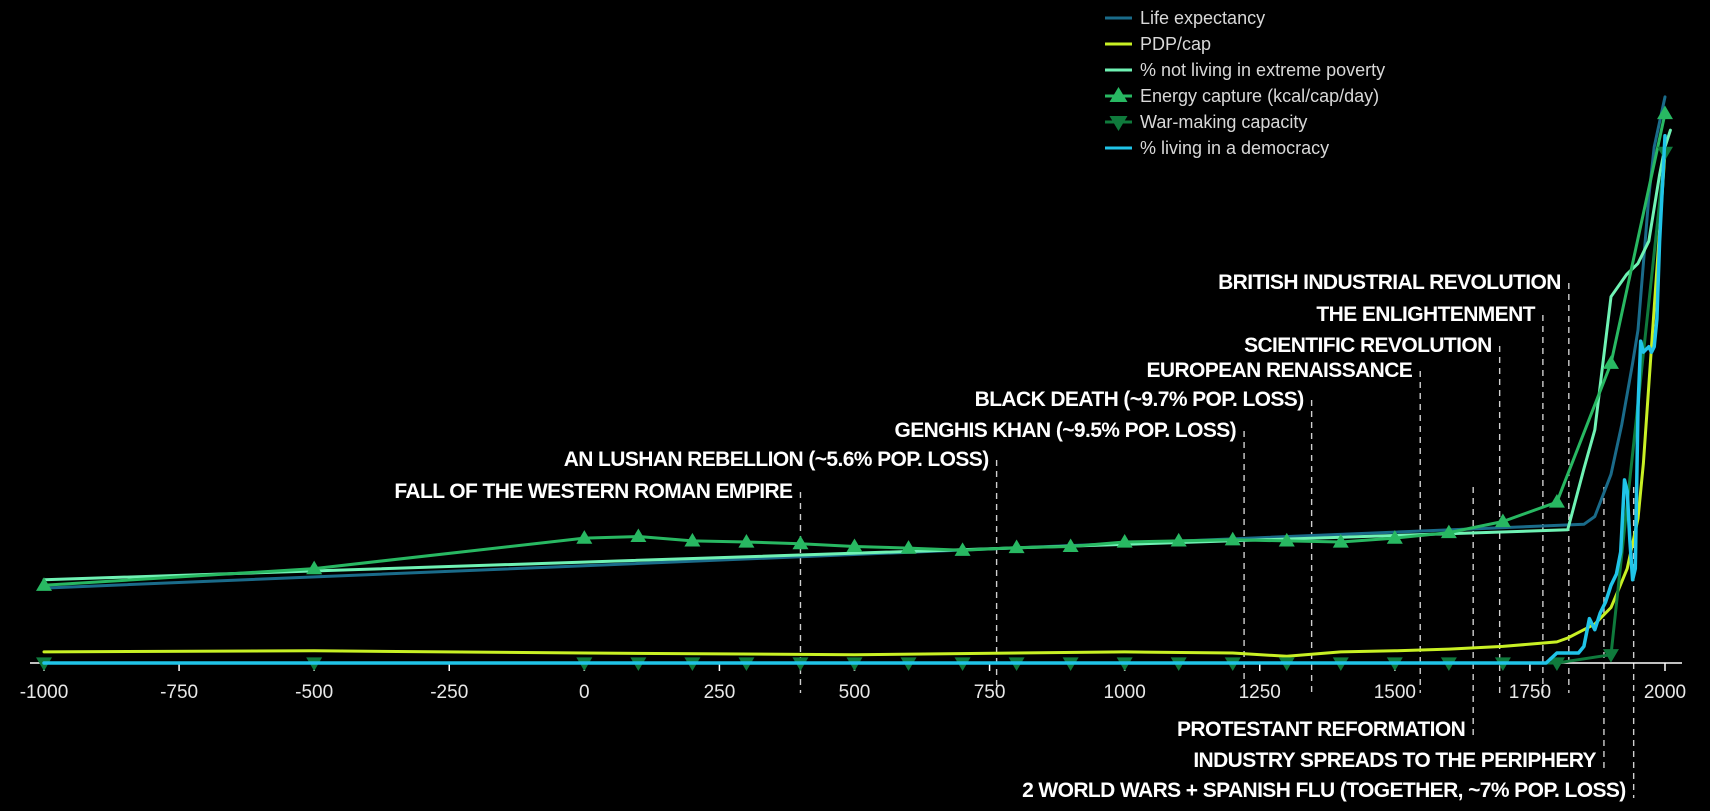 The image size is (1710, 811). I want to click on x-tick-label: -750, so click(179, 692).